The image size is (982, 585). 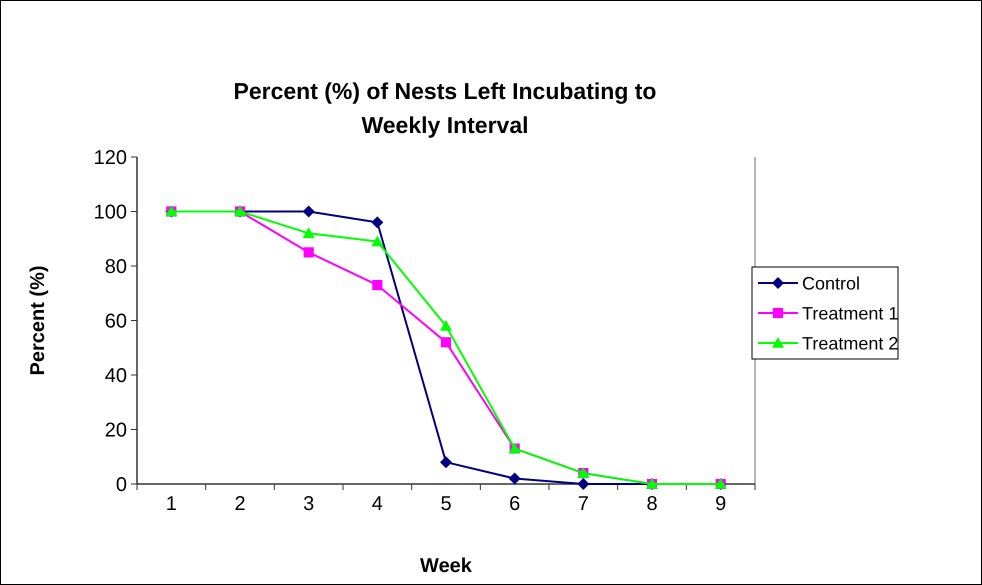 I want to click on x-tick-label: 6, so click(x=514, y=504).